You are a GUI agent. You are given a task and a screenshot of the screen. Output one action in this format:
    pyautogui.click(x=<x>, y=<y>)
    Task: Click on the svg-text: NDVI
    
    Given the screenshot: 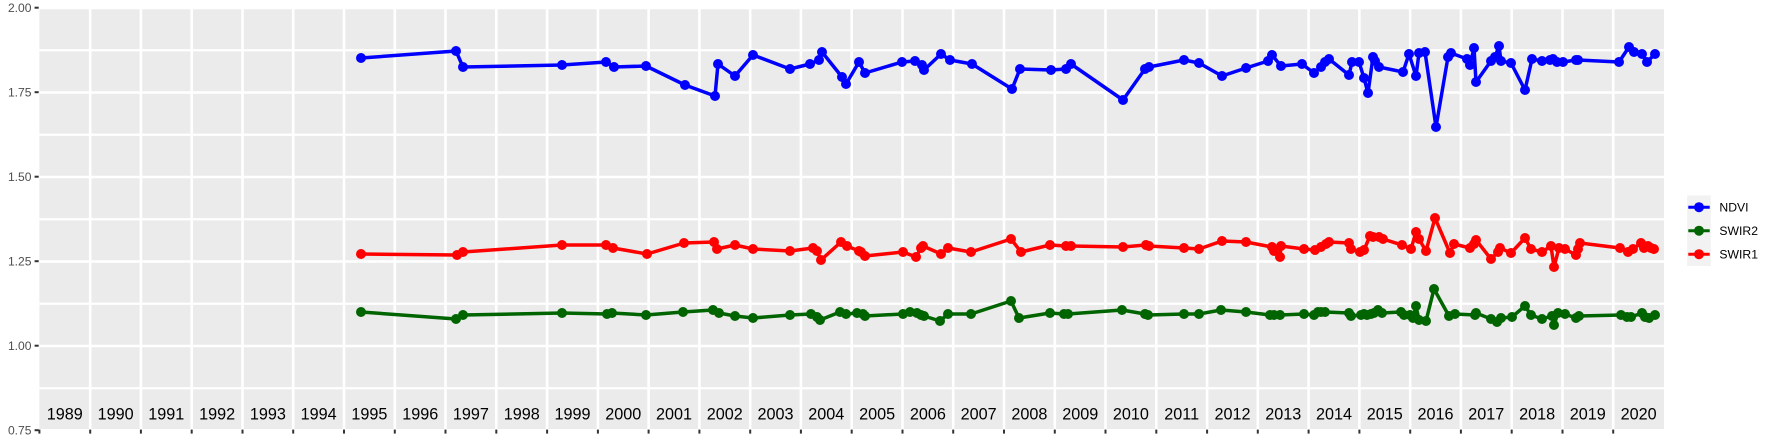 What is the action you would take?
    pyautogui.click(x=1733, y=207)
    